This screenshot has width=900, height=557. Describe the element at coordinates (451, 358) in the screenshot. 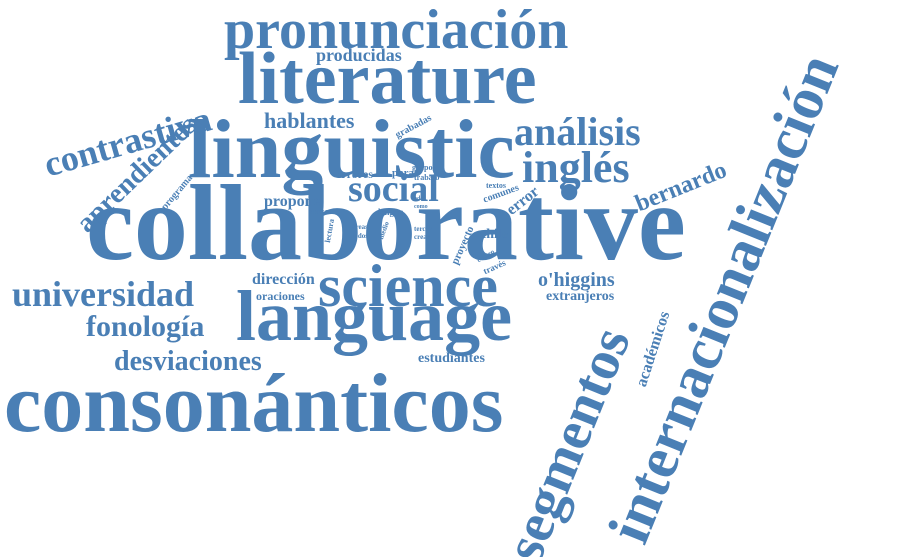

I see `word-estudiantes: estudiantes` at that location.